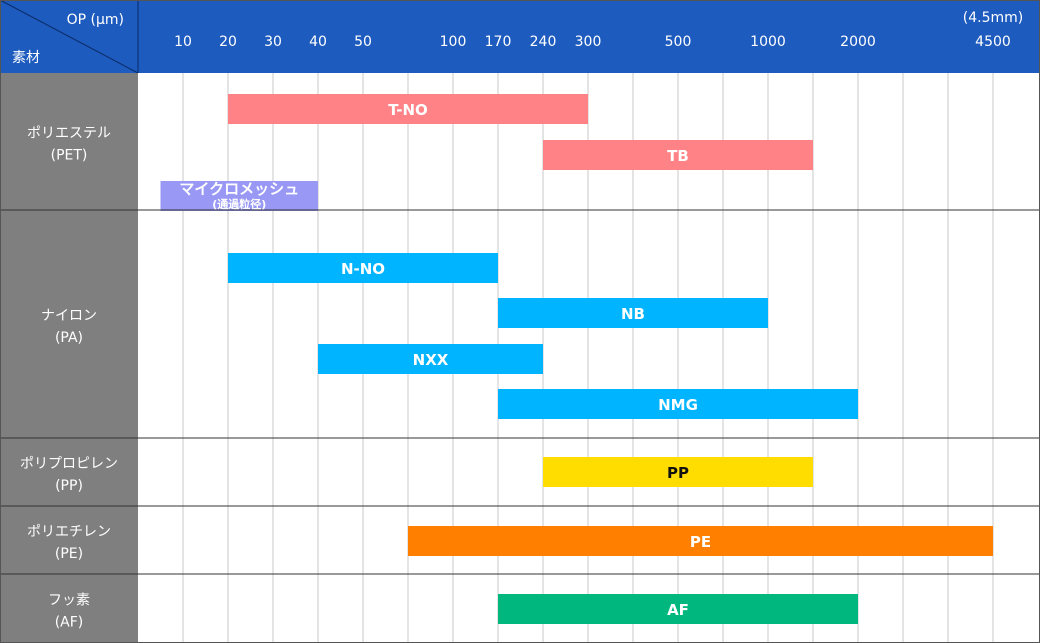 The image size is (1040, 643). I want to click on bar-label: PE, so click(700, 542).